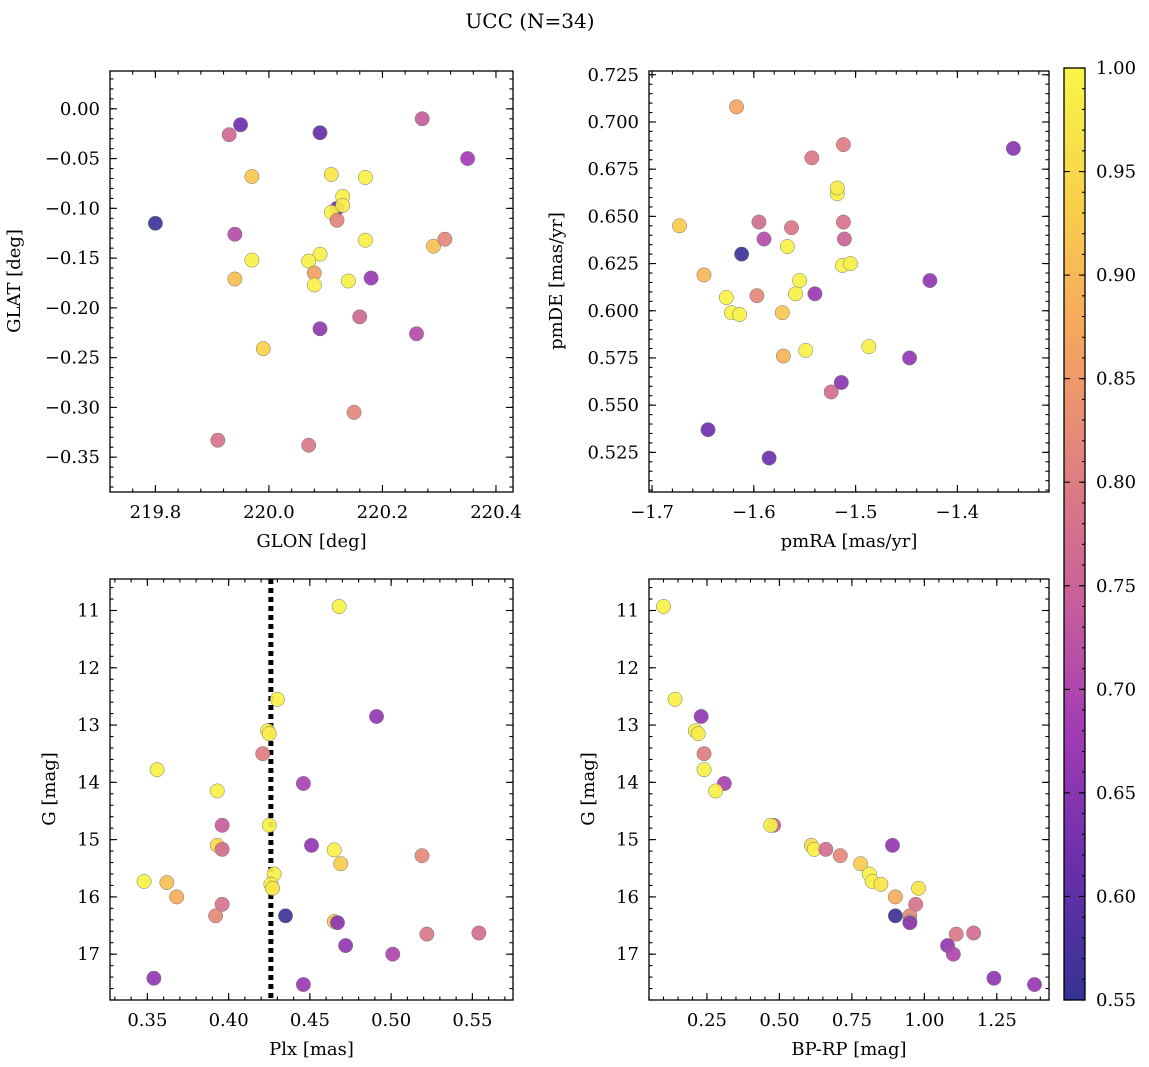 This screenshot has width=1149, height=1067. Describe the element at coordinates (383, 512) in the screenshot. I see `x-tick-label: 220.2` at that location.